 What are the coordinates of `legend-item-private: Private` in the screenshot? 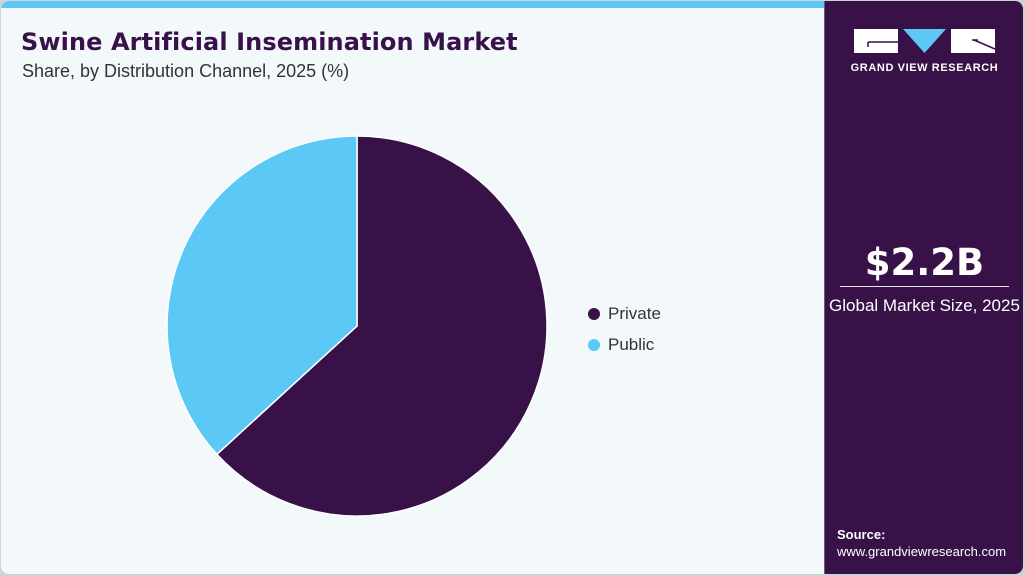 It's located at (624, 313).